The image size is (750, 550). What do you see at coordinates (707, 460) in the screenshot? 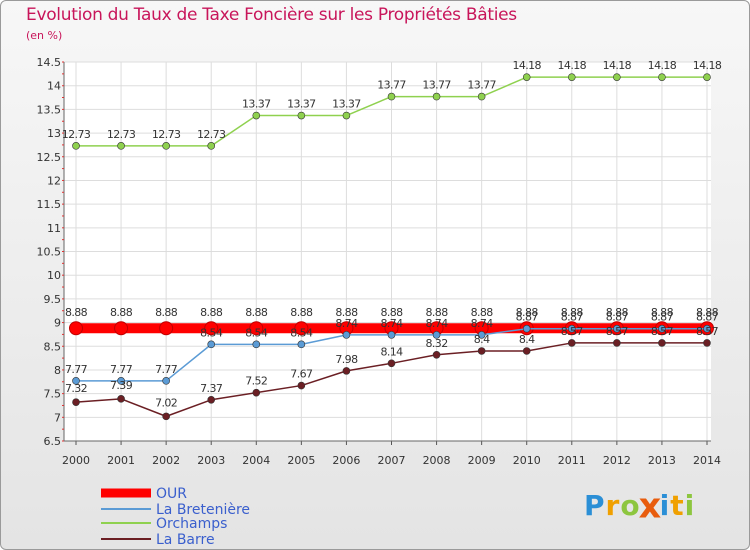
I see `x-tick-label: 2014` at bounding box center [707, 460].